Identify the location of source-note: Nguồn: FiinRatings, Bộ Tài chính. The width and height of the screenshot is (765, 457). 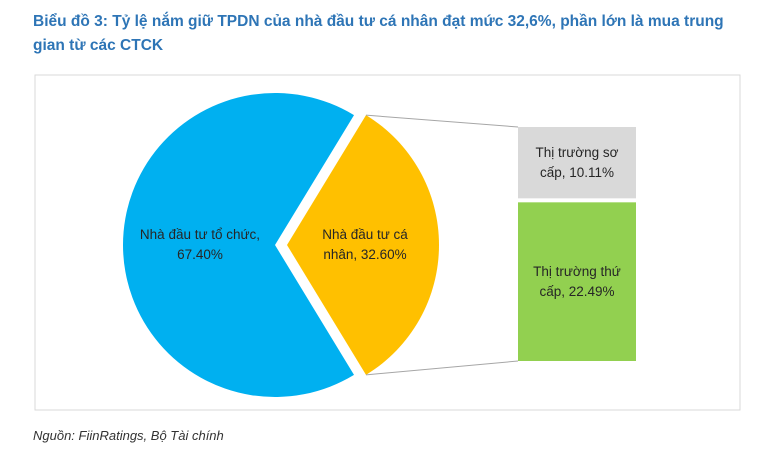
(128, 435).